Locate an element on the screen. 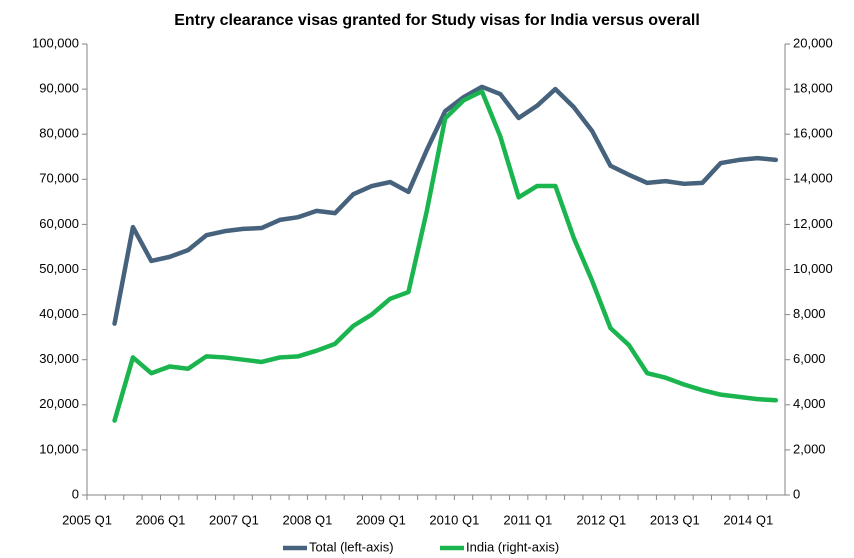  y-tick-label: 40,000 is located at coordinates (59, 313).